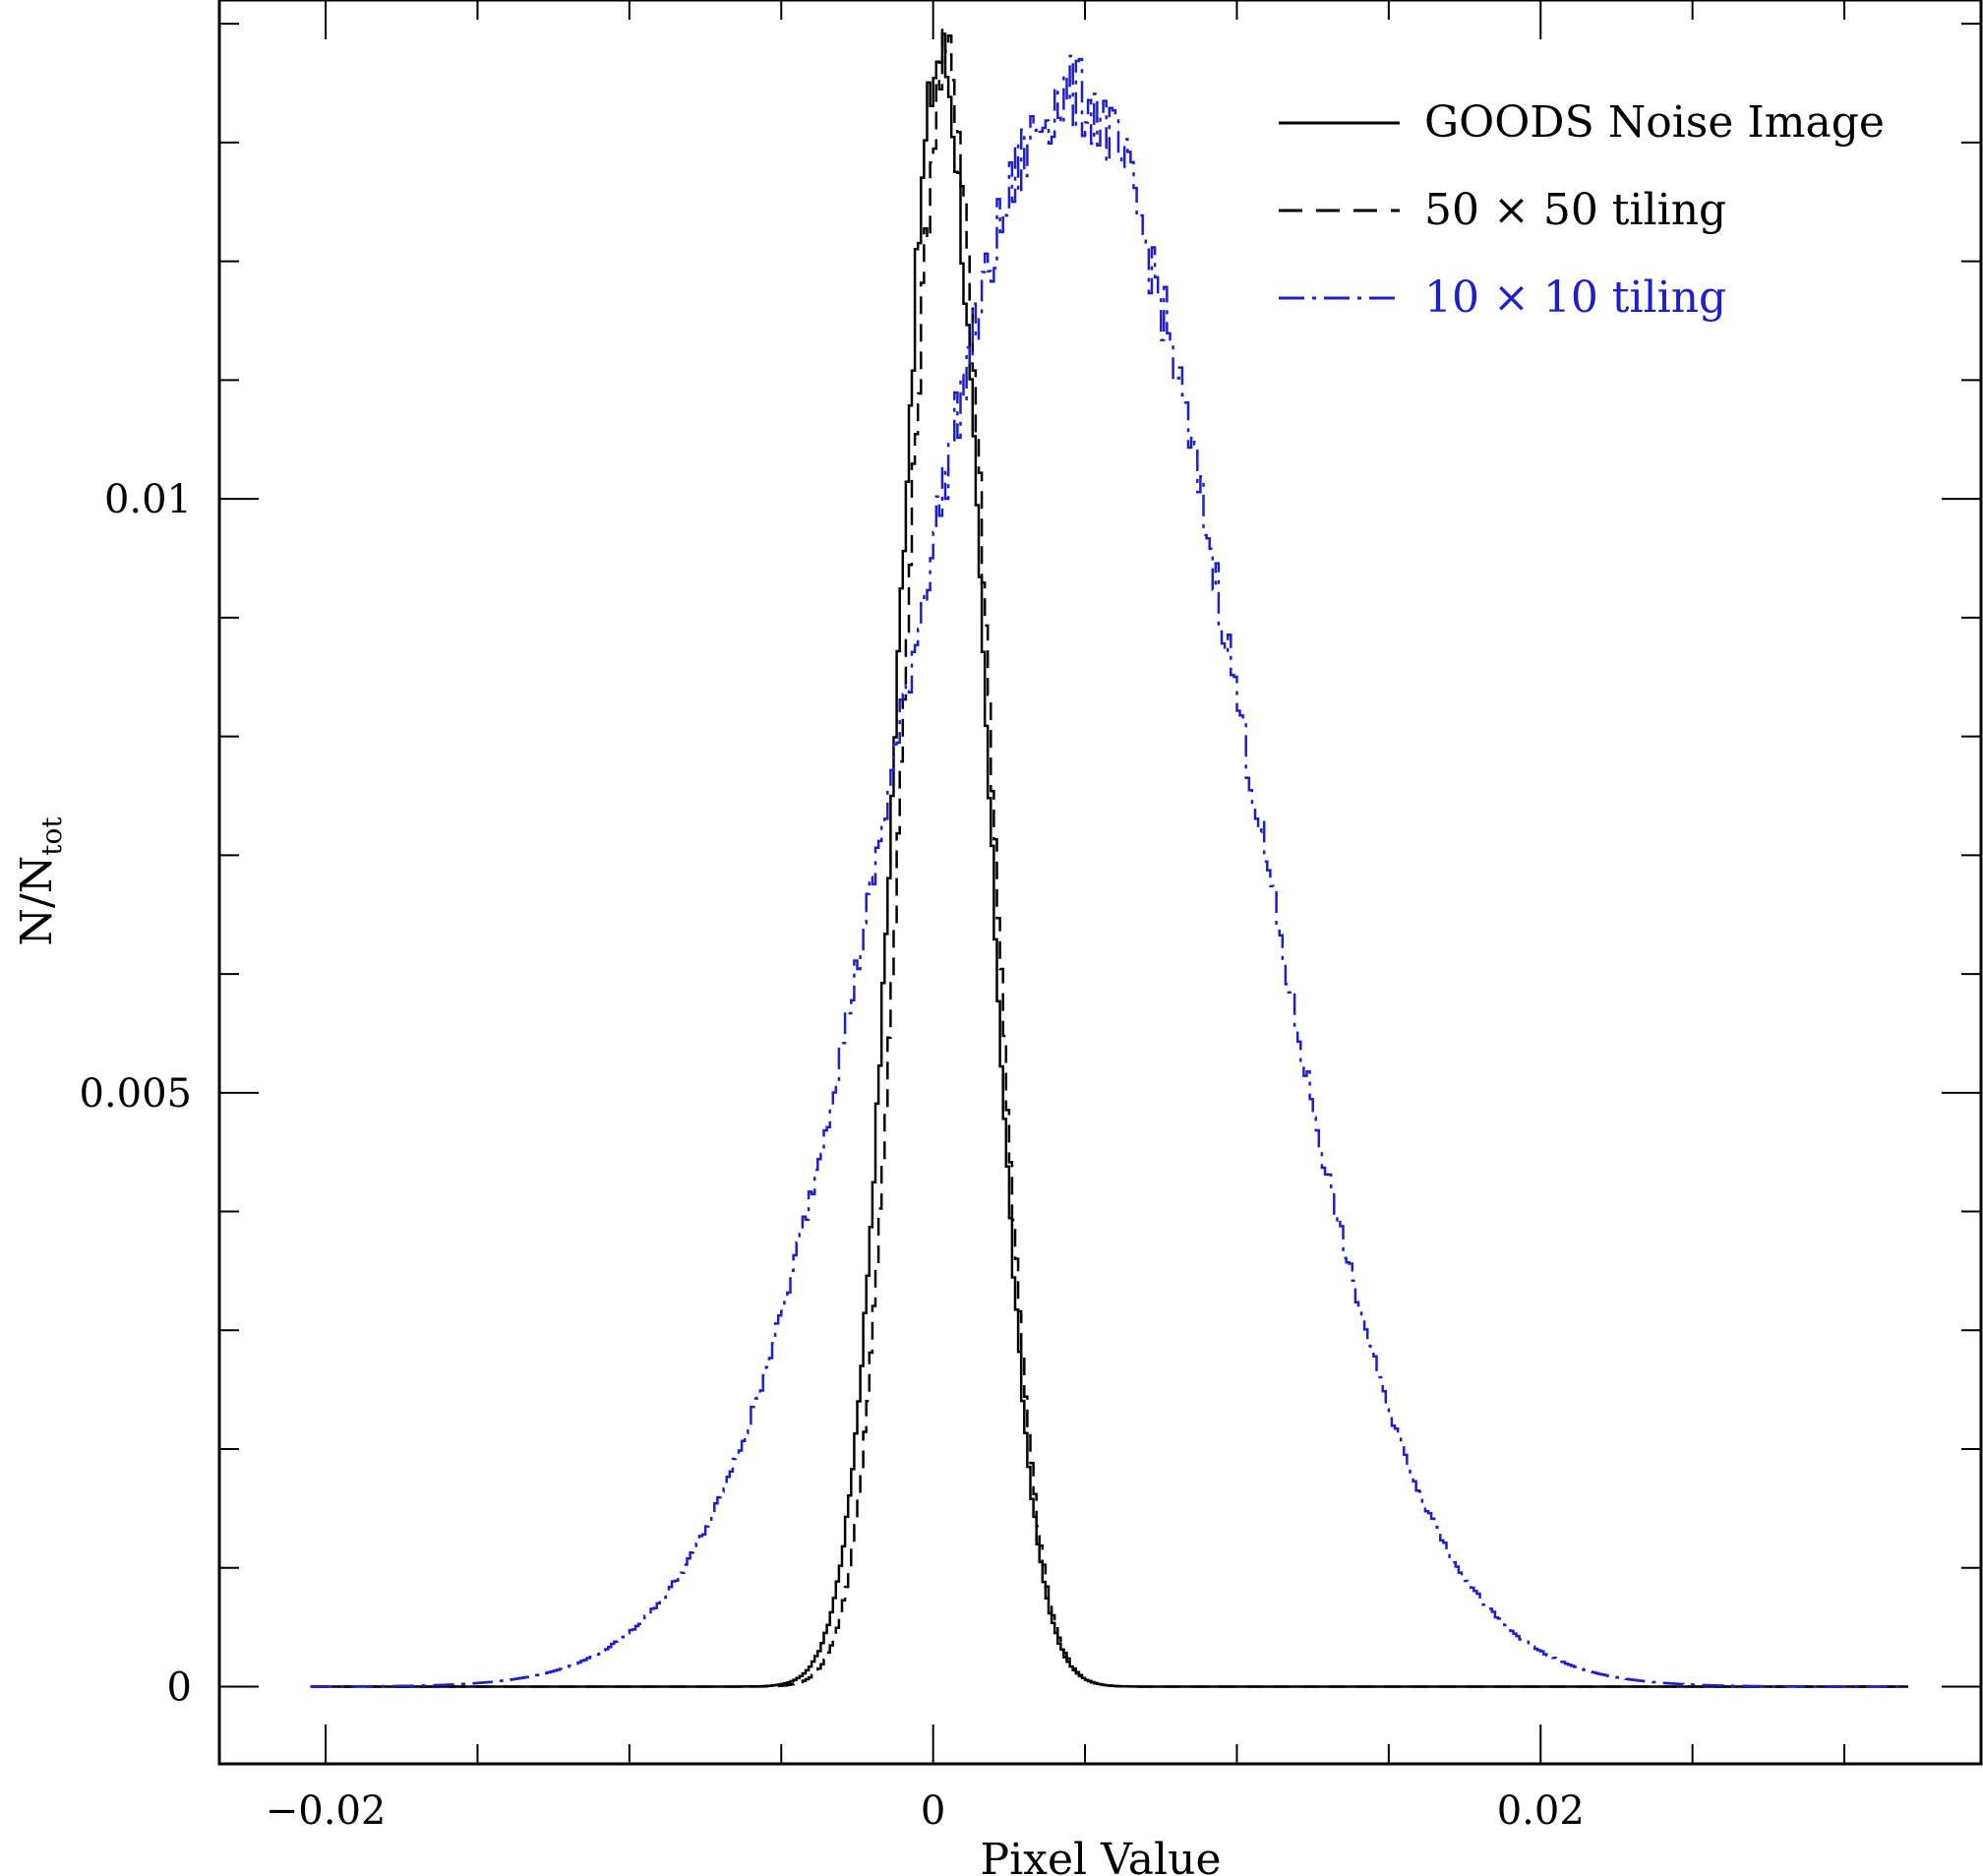  I want to click on x-tick-labels: −0.02 0 0.02, so click(925, 1811).